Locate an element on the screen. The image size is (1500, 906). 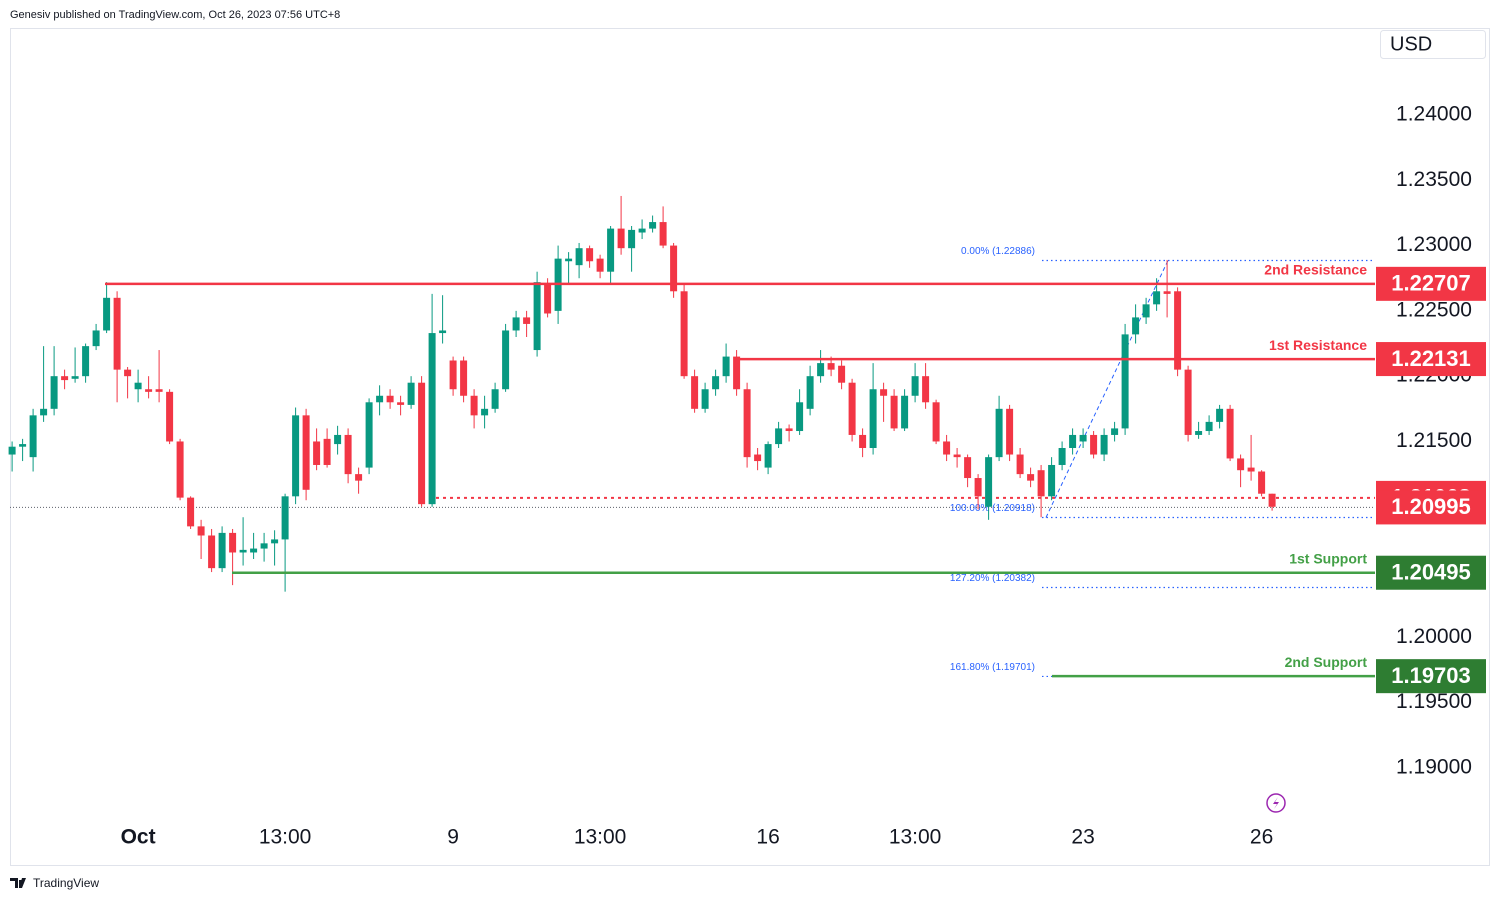
icon-bolt is located at coordinates (1276, 803).